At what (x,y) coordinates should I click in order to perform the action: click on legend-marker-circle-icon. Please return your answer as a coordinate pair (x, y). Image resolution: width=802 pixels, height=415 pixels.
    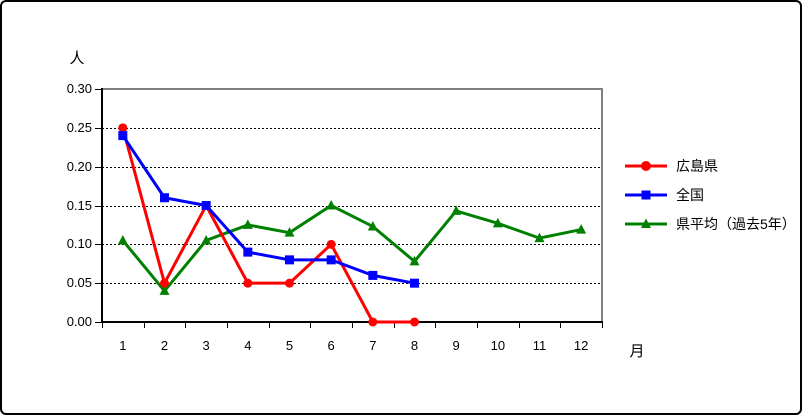
    Looking at the image, I should click on (646, 165).